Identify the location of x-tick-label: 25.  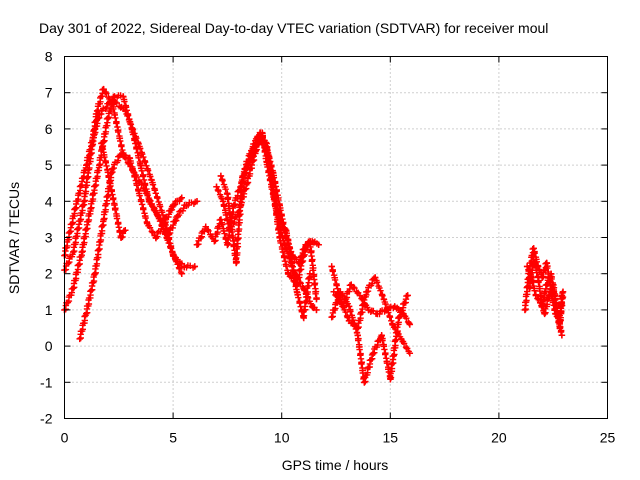
(608, 438).